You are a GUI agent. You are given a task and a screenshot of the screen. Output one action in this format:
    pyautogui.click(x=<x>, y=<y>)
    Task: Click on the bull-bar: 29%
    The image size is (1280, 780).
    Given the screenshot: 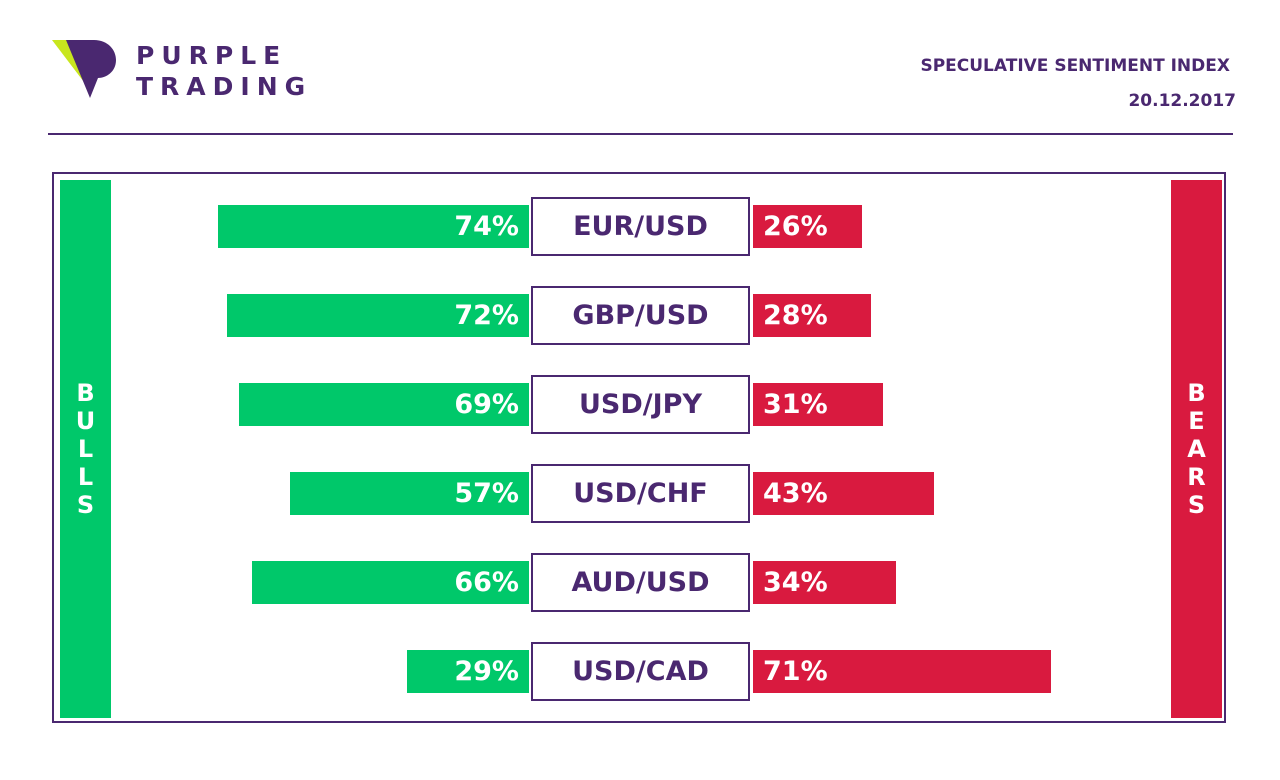 What is the action you would take?
    pyautogui.click(x=468, y=671)
    